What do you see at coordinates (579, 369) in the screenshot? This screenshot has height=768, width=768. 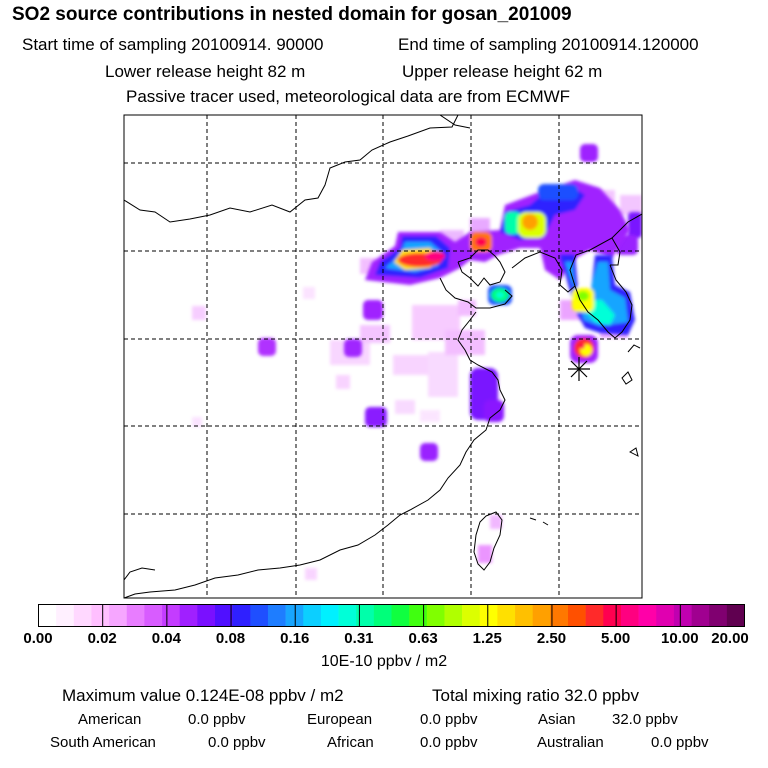 I see `receptor-marker` at bounding box center [579, 369].